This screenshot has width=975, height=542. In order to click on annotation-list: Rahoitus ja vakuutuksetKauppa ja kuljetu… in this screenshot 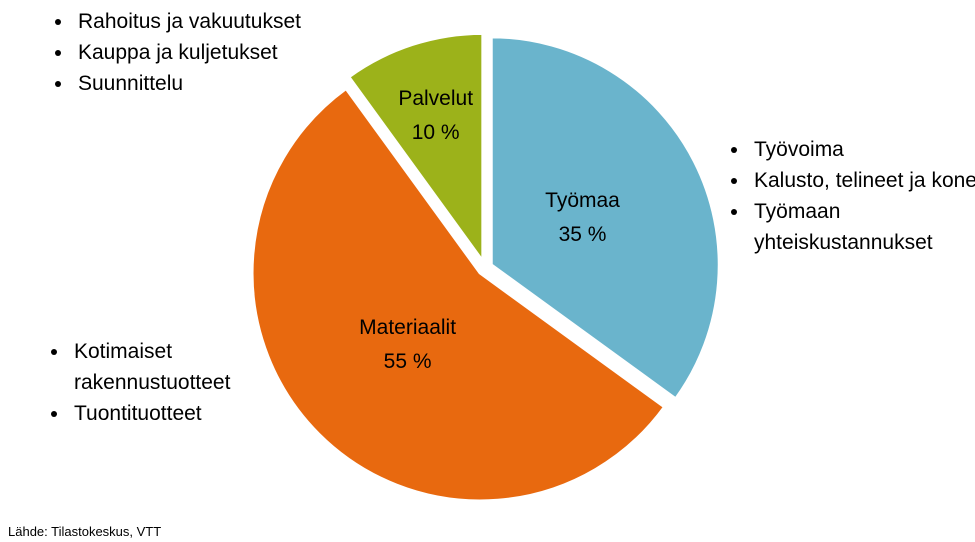, I will do `click(222, 52)`.